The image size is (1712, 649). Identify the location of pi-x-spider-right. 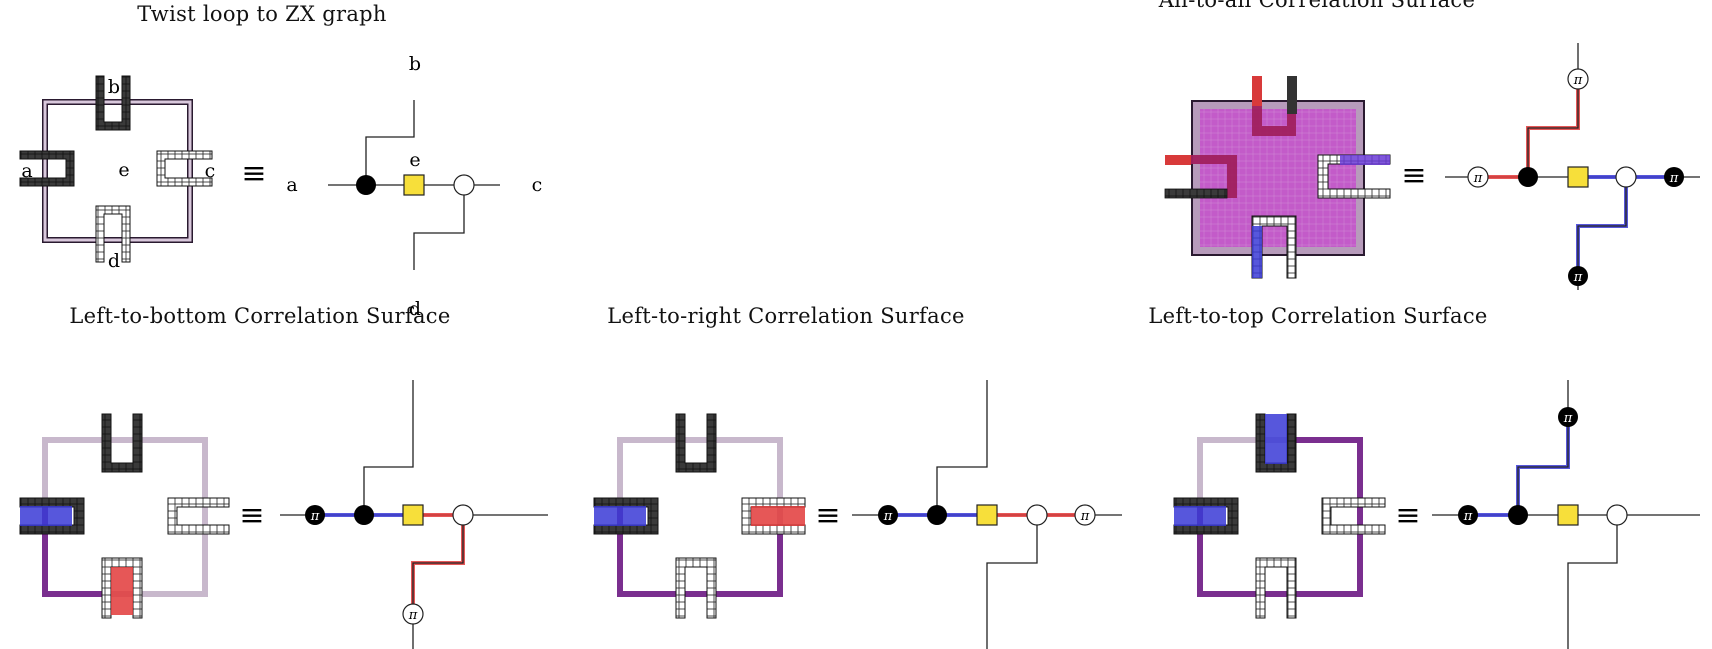
(1674, 177).